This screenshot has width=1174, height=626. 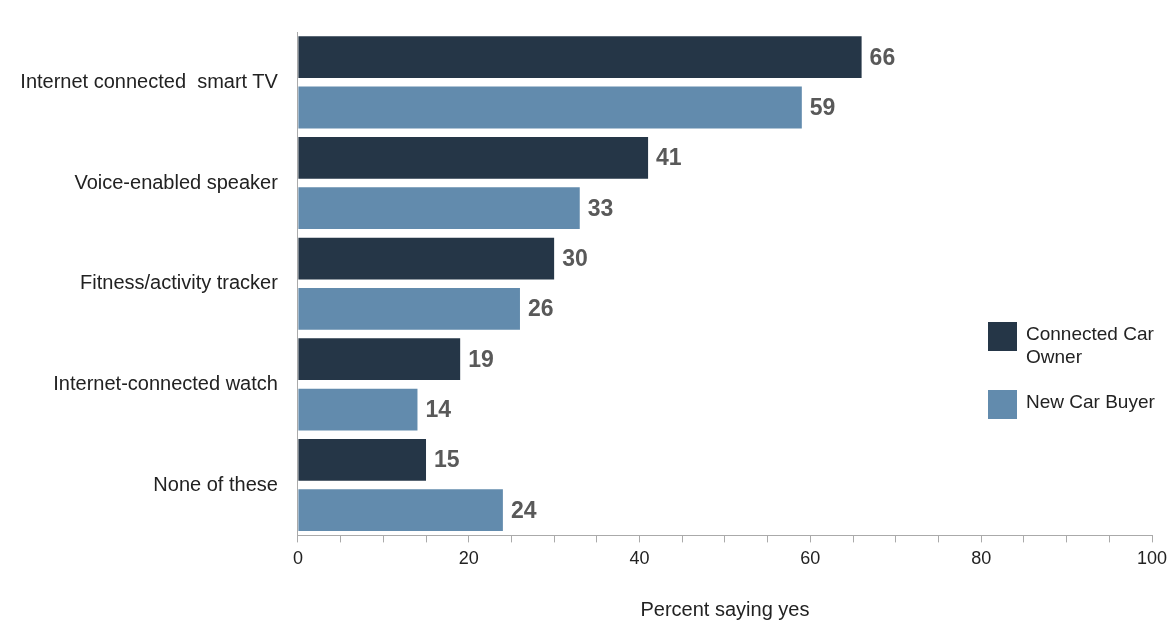 I want to click on x-tick-label: 40, so click(x=639, y=558).